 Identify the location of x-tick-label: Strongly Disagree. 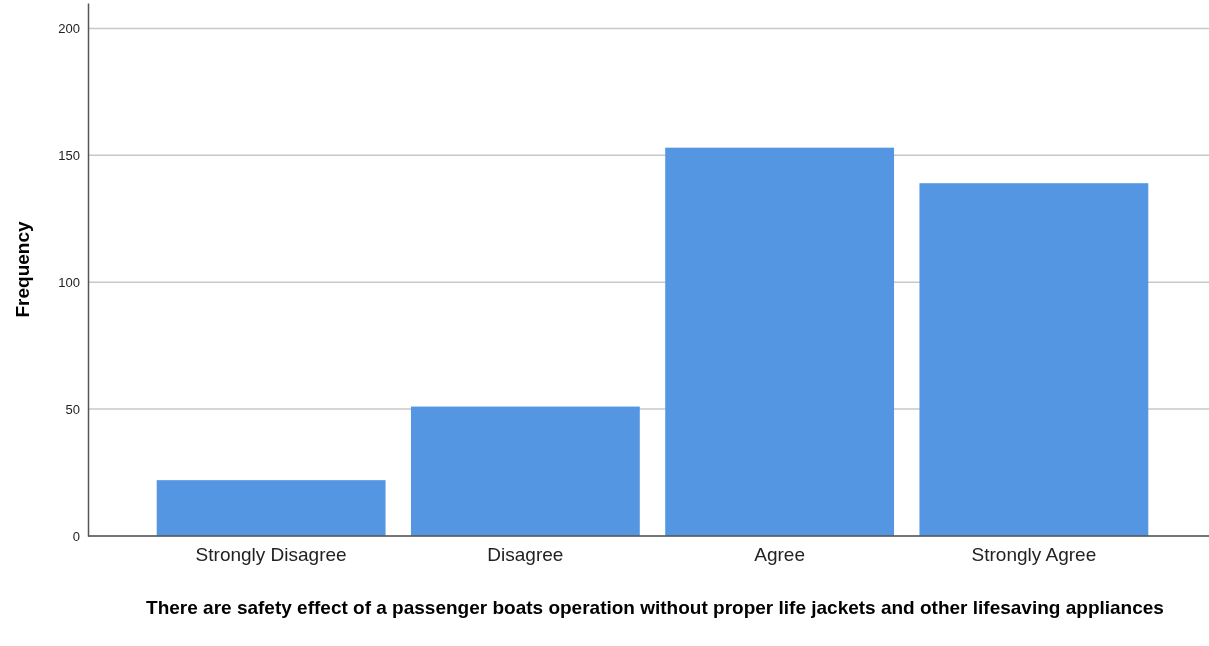
(271, 555).